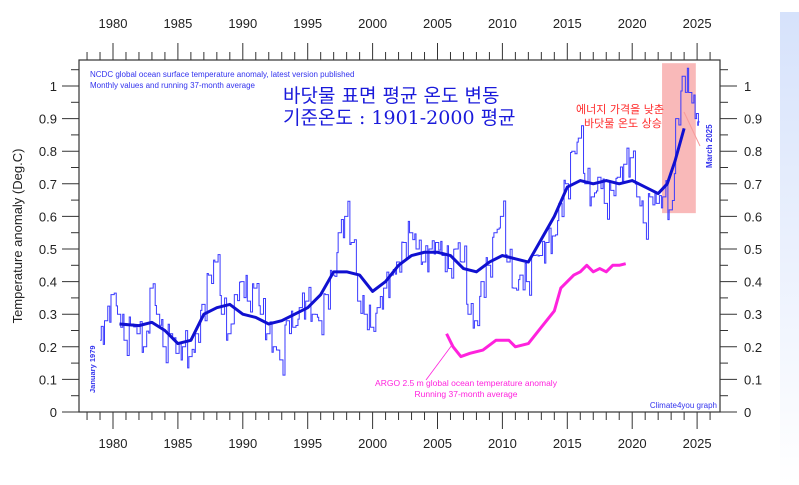 The image size is (799, 485). Describe the element at coordinates (48, 282) in the screenshot. I see `y-tick-label-left: 0.4` at that location.